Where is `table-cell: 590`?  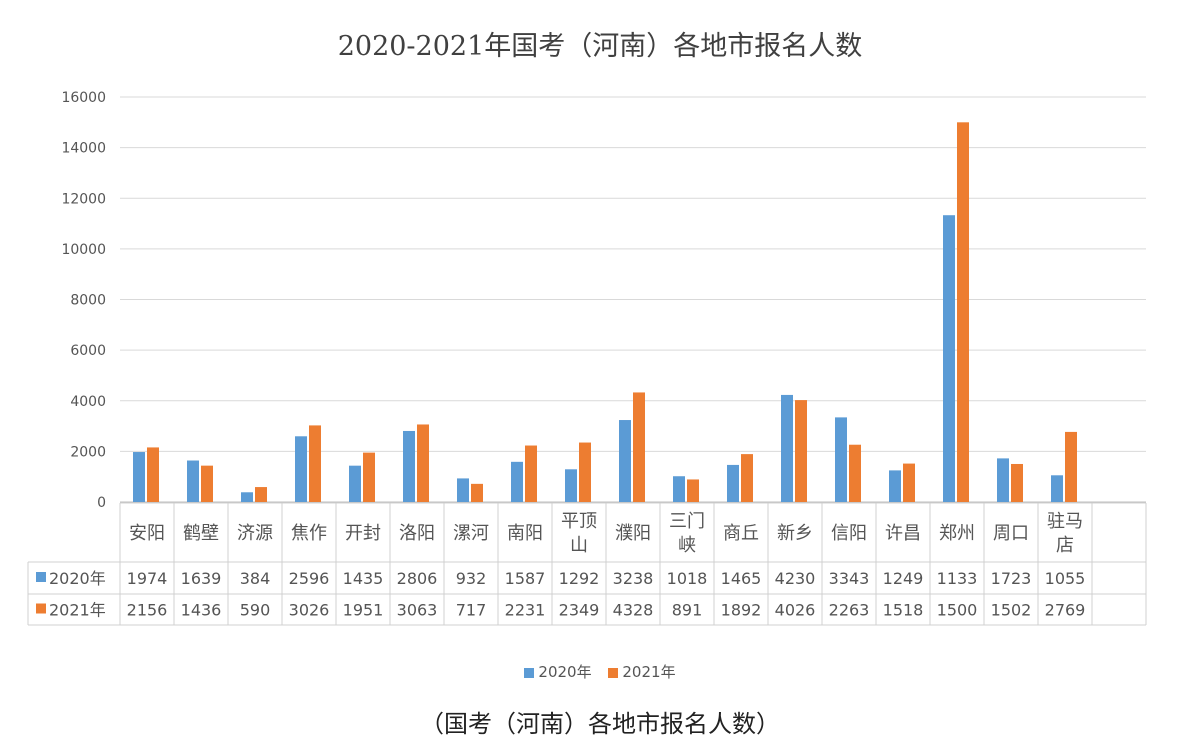
table-cell: 590 is located at coordinates (255, 610).